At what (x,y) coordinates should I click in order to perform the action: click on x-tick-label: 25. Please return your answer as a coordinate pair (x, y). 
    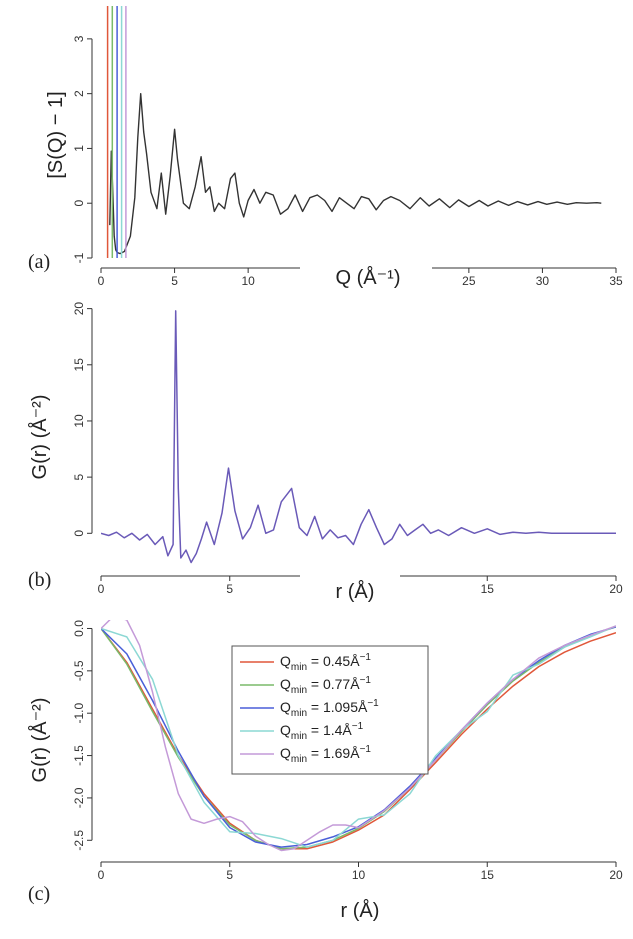
    Looking at the image, I should click on (469, 281).